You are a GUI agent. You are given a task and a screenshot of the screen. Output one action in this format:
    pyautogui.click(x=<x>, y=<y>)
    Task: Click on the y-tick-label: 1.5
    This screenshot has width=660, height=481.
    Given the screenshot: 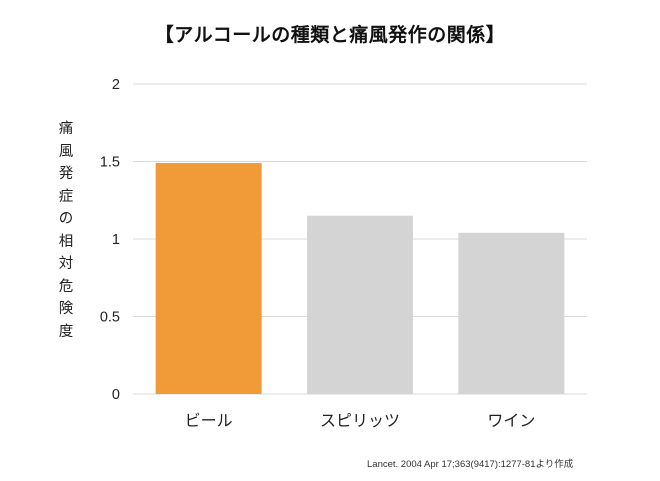 What is the action you would take?
    pyautogui.click(x=110, y=163)
    